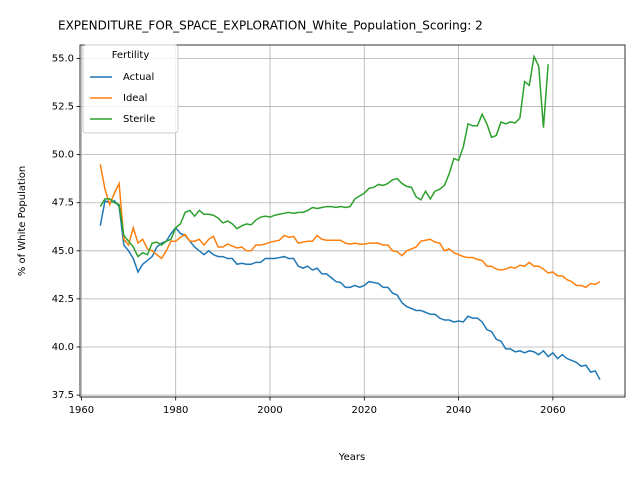  I want to click on x-tick-label: 1960, so click(81, 410).